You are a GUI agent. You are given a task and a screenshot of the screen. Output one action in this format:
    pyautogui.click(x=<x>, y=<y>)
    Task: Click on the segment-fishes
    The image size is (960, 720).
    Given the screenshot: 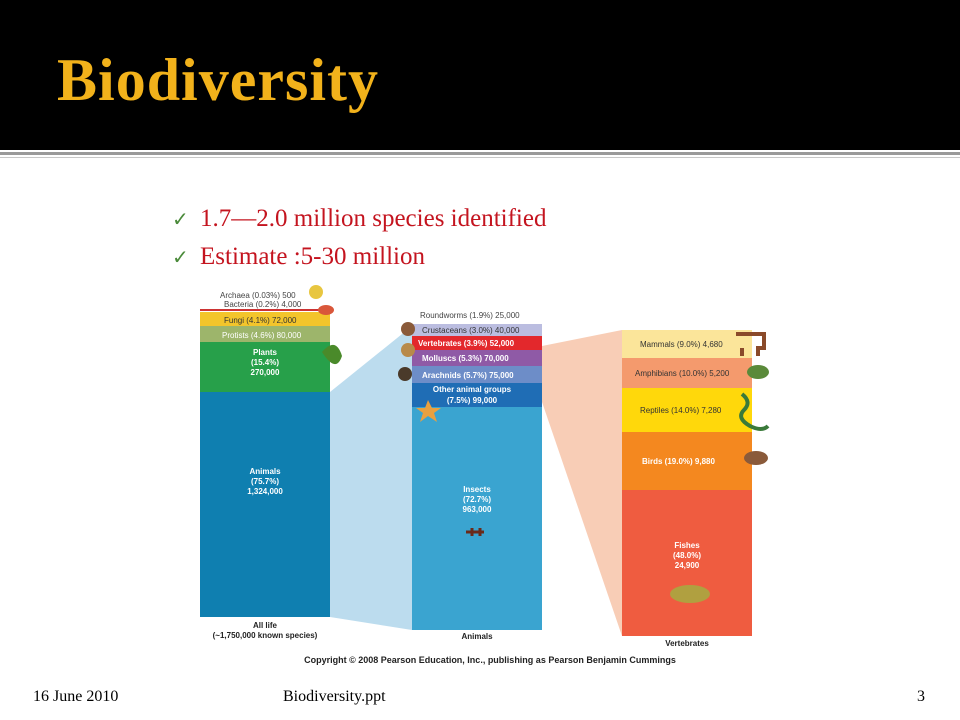 What is the action you would take?
    pyautogui.click(x=687, y=563)
    